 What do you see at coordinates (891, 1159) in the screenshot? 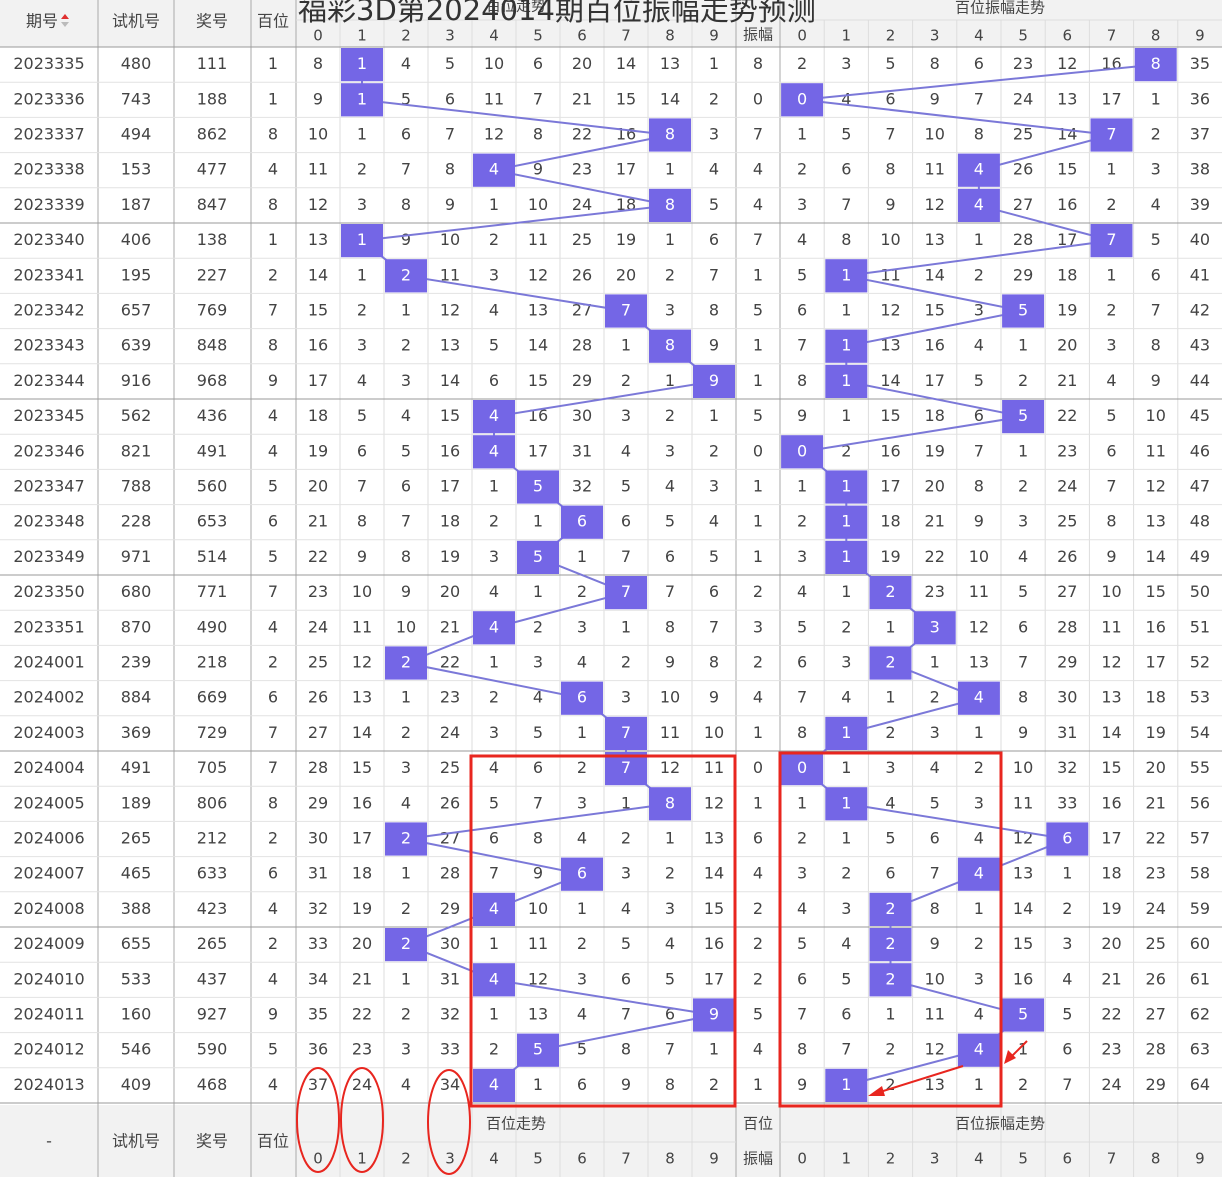
I see `digit-label: 2` at bounding box center [891, 1159].